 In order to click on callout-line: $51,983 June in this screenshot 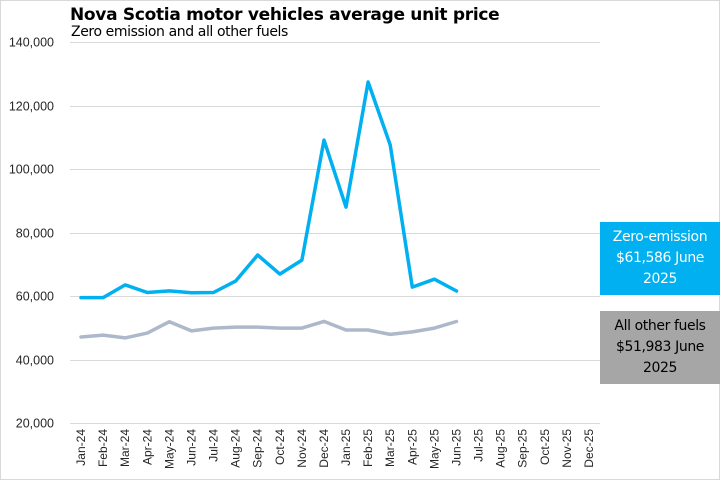, I will do `click(660, 347)`.